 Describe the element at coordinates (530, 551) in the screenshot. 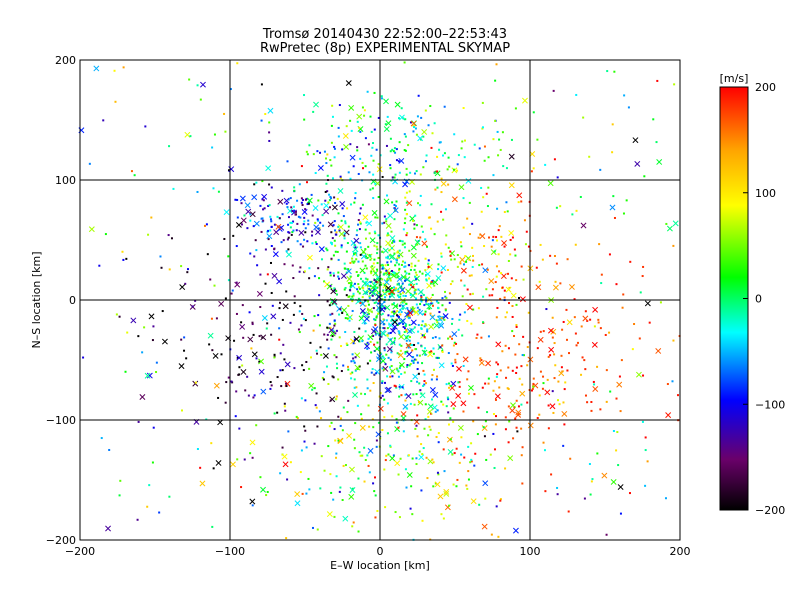

I see `x-tick-label: 100` at that location.